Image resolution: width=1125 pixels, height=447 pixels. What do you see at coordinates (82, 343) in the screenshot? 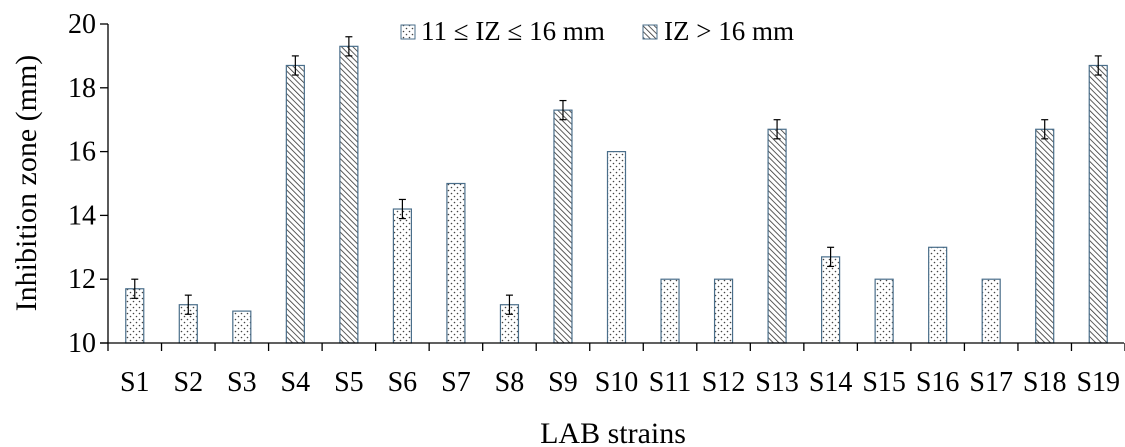
I see `y-tick-label: 10` at bounding box center [82, 343].